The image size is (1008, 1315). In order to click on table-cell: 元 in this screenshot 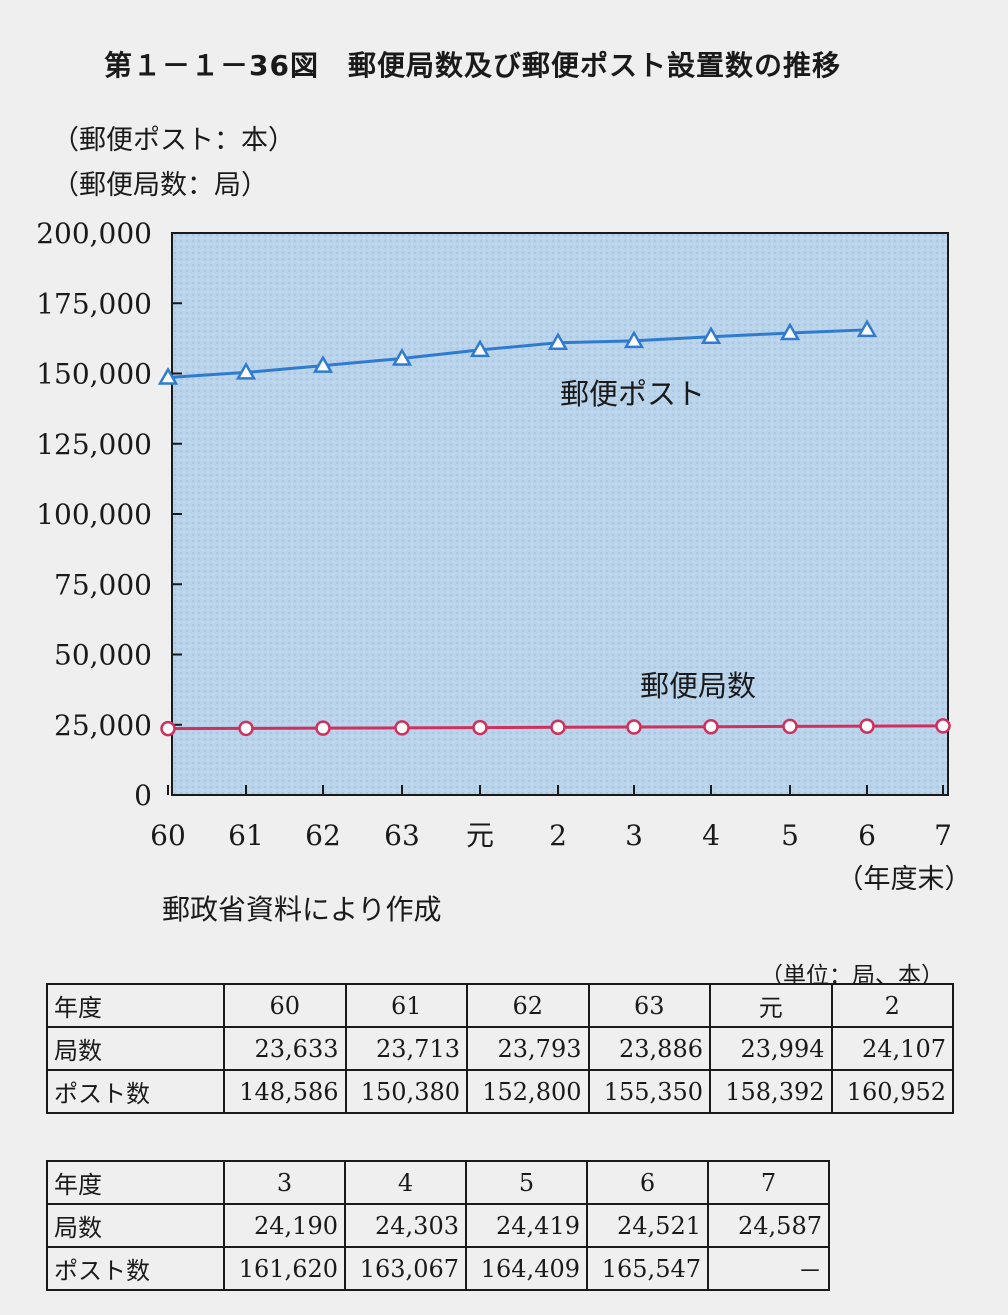, I will do `click(771, 1005)`.